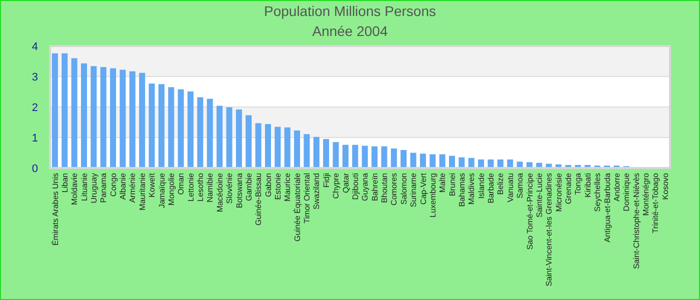 This screenshot has width=700, height=300. I want to click on x-tick-label: Bahamas, so click(461, 190).